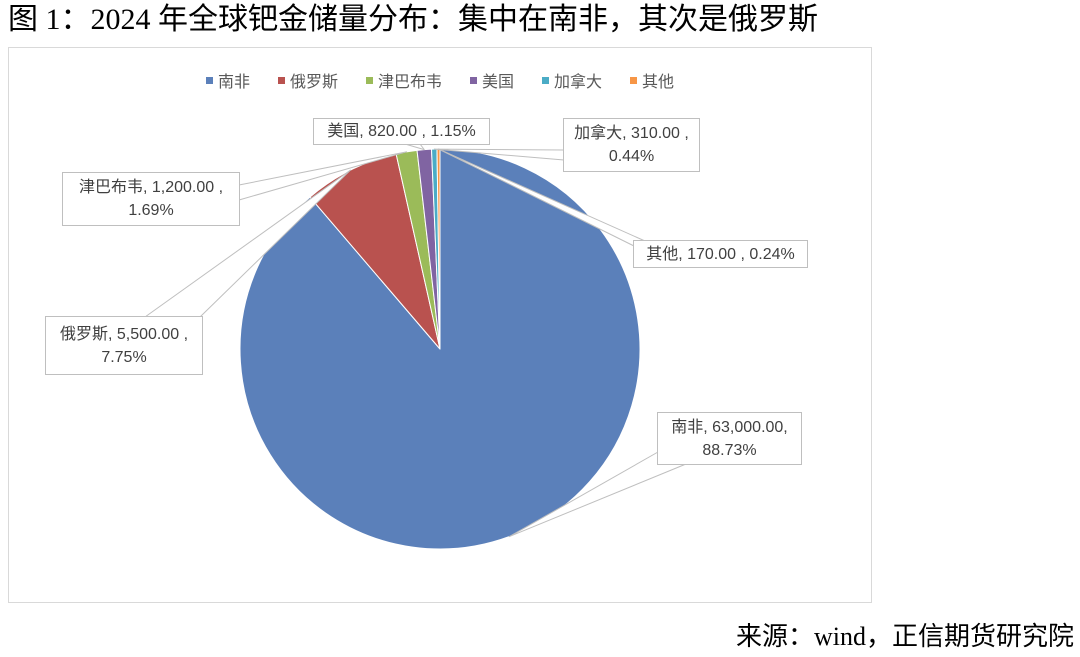 This screenshot has width=1080, height=657. Describe the element at coordinates (631, 156) in the screenshot. I see `data-label-line: 0.44%` at that location.